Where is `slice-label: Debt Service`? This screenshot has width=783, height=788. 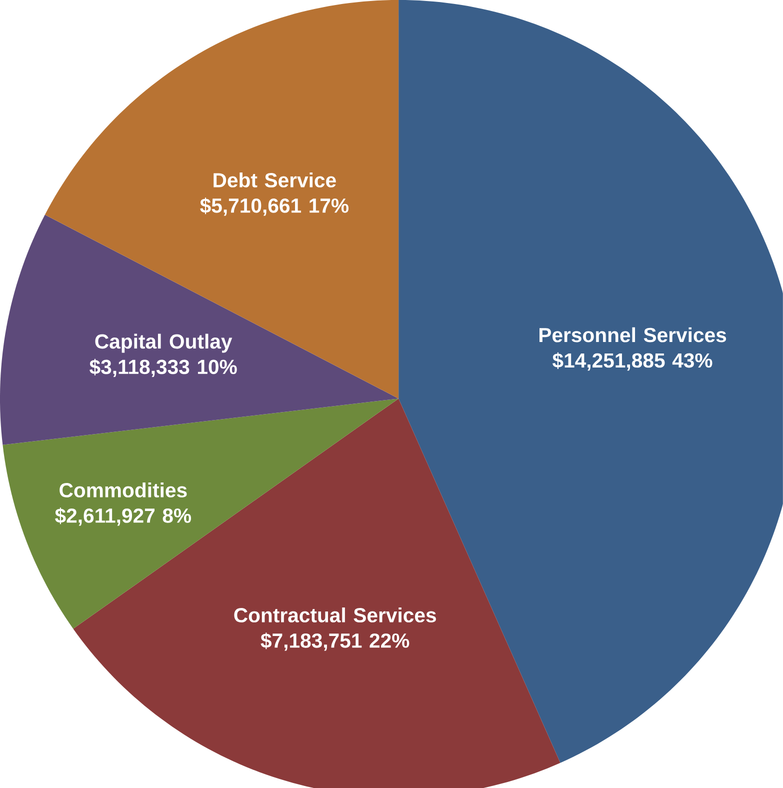
slice-label: Debt Service is located at coordinates (275, 180).